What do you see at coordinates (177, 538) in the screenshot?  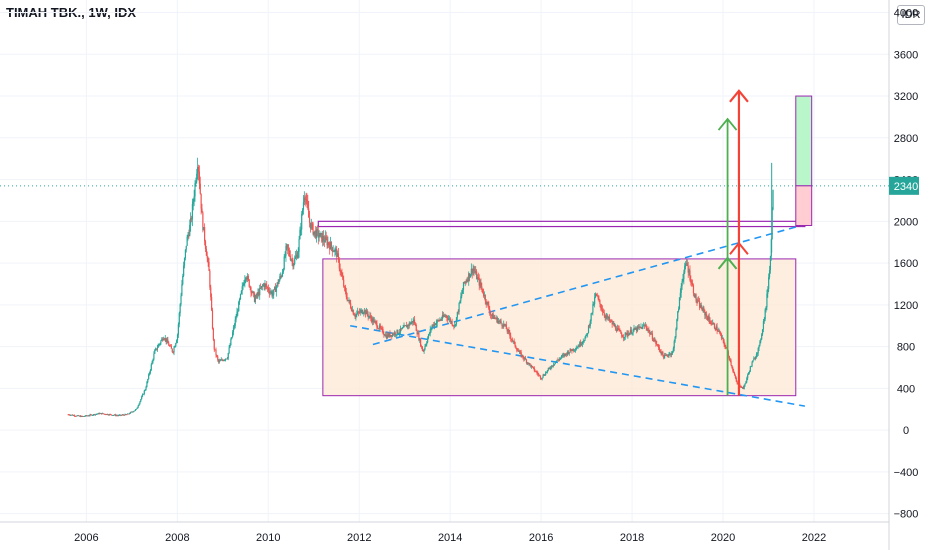 I see `x-tick-label: 2008` at bounding box center [177, 538].